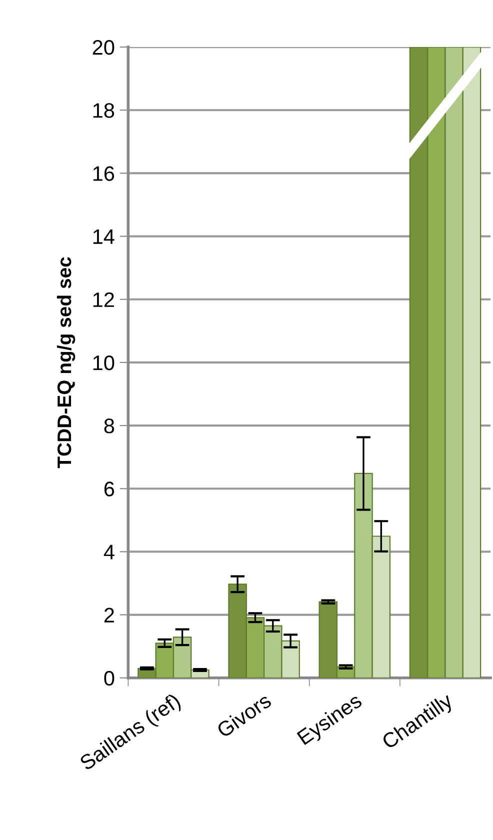 This screenshot has width=493, height=840. What do you see at coordinates (103, 237) in the screenshot?
I see `y-tick-label: 14` at bounding box center [103, 237].